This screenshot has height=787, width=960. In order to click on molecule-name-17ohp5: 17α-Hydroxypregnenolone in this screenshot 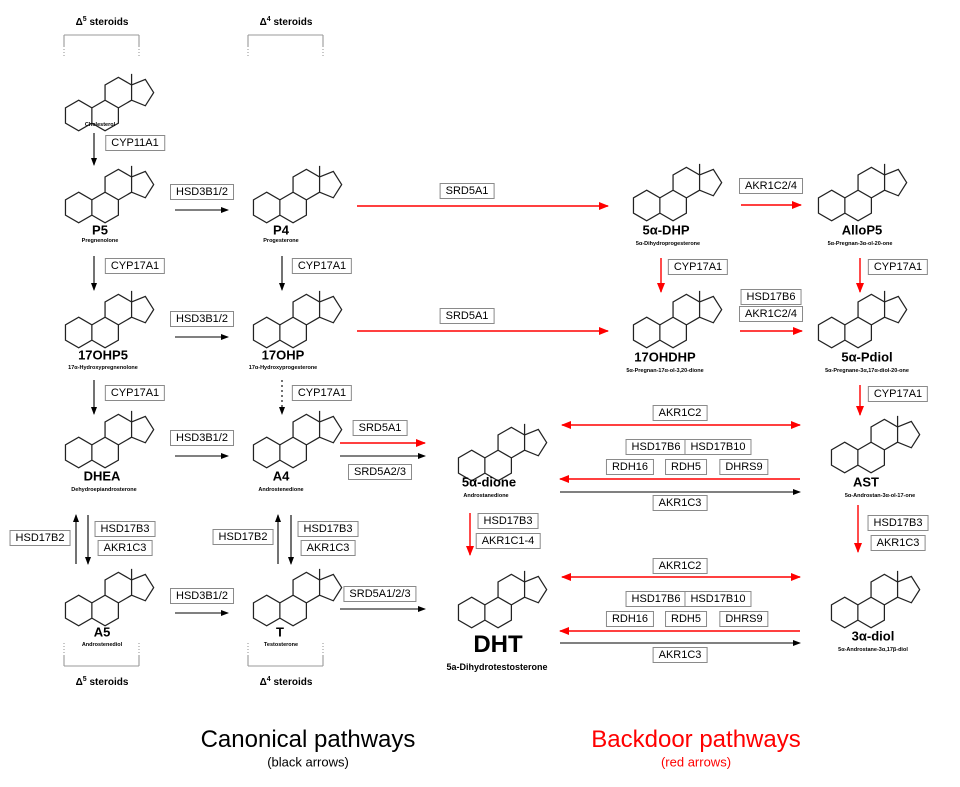, I will do `click(103, 368)`.